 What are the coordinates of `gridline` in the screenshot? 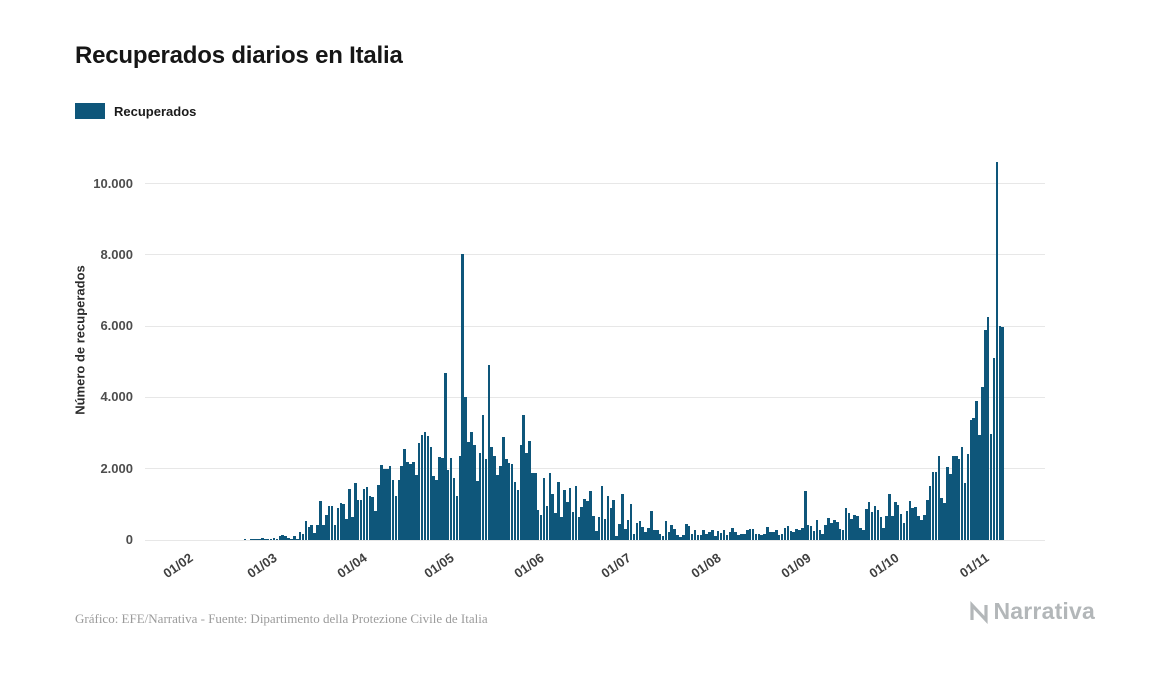 It's located at (595, 255).